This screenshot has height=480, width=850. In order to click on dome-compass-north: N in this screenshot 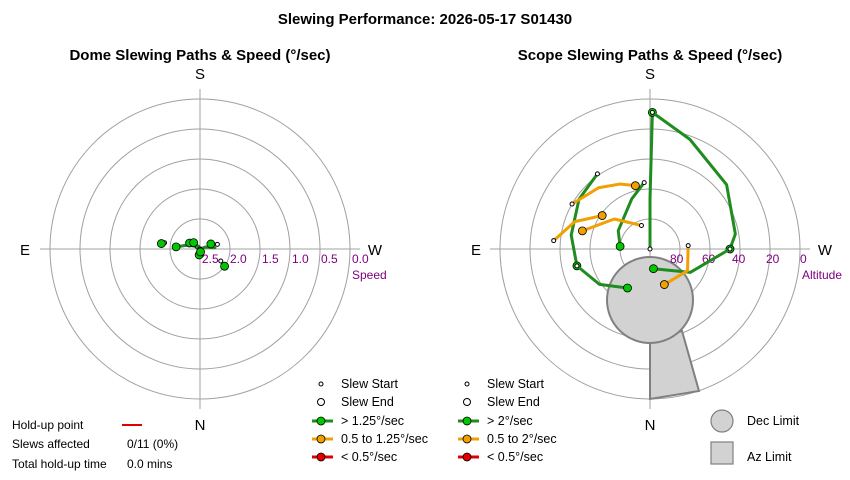, I will do `click(200, 425)`.